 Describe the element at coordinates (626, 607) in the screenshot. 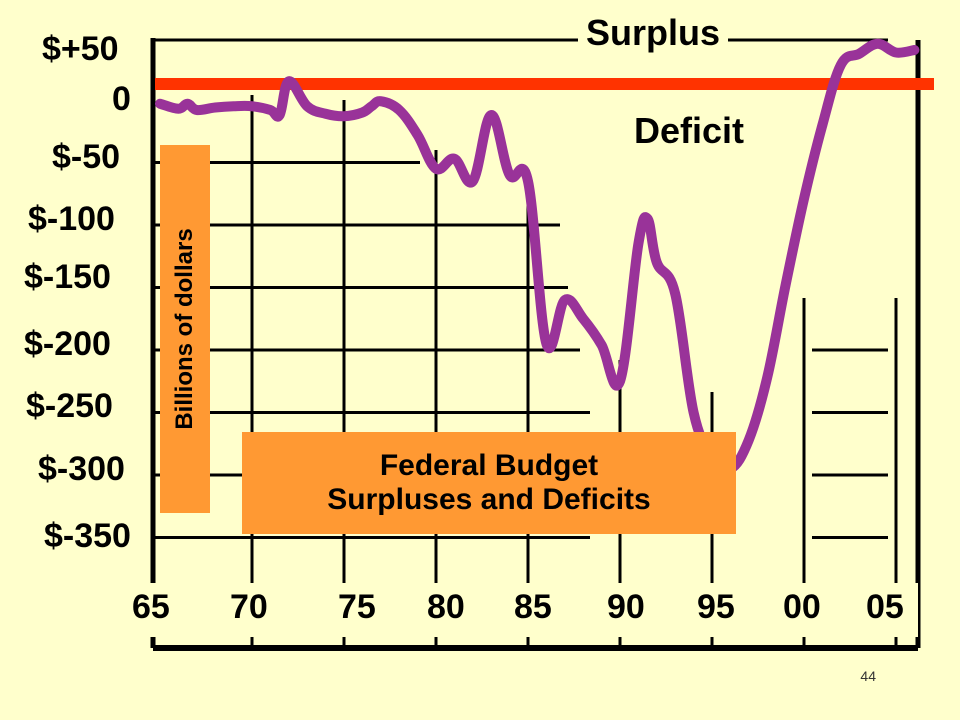

I see `x-tick-label: 90` at that location.